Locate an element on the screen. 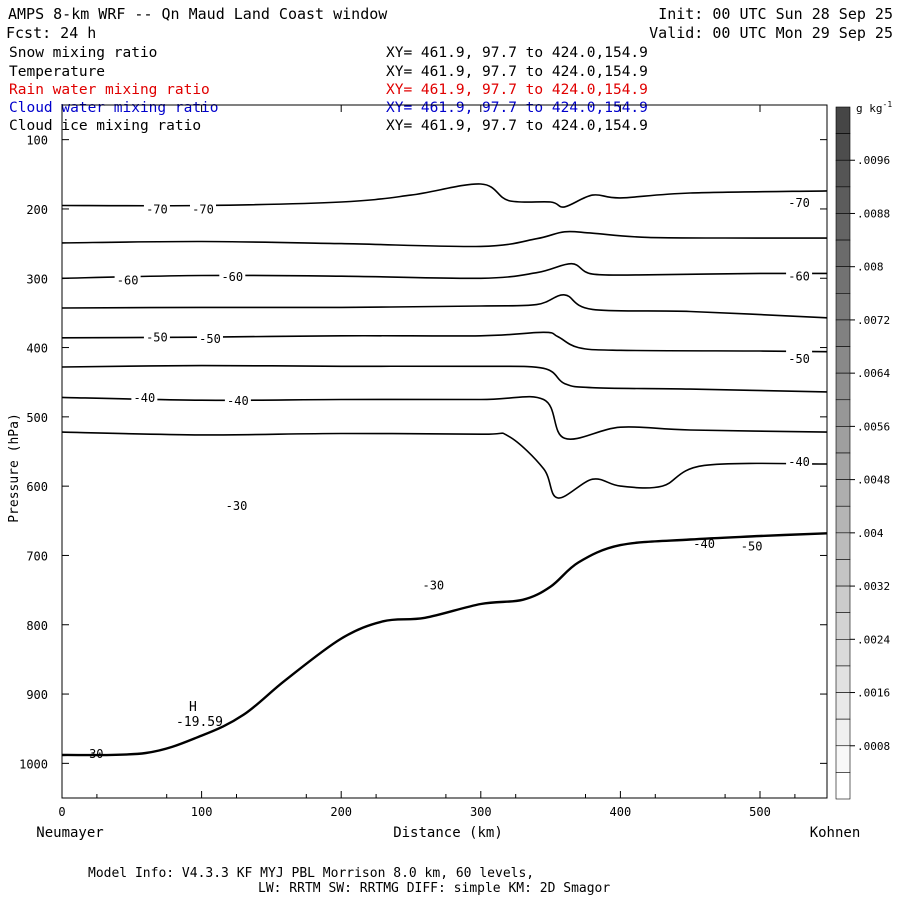  y-axis-title: Pressure (hPa) is located at coordinates (14, 468).